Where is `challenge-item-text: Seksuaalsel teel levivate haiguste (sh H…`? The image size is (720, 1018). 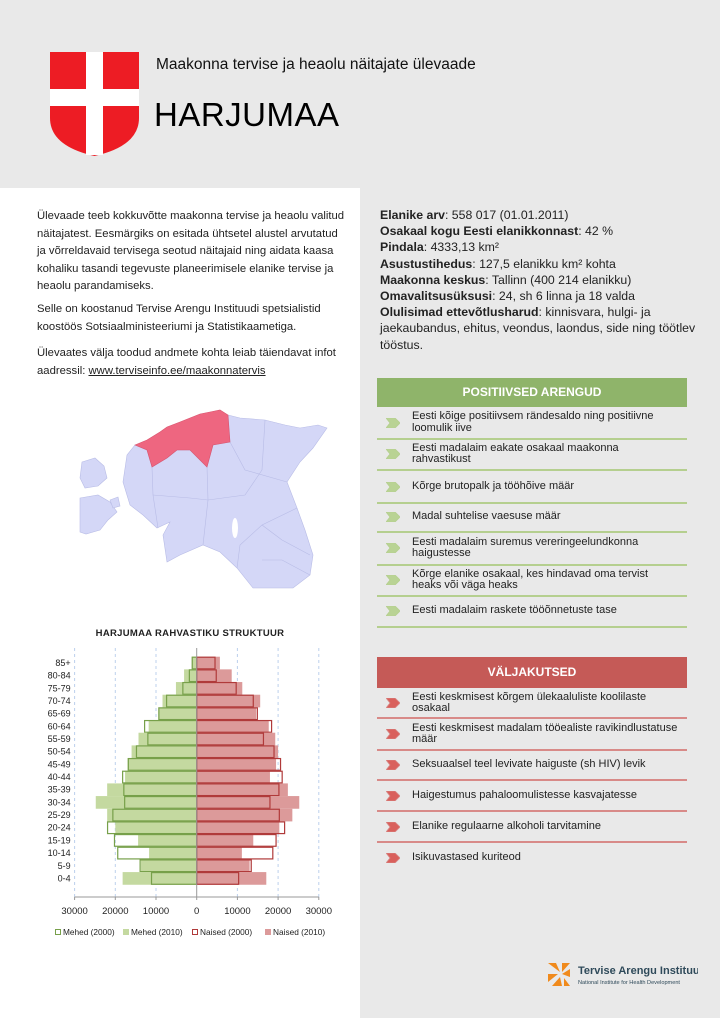
challenge-item-text: Seksuaalsel teel levivate haiguste (sh H… is located at coordinates (529, 764).